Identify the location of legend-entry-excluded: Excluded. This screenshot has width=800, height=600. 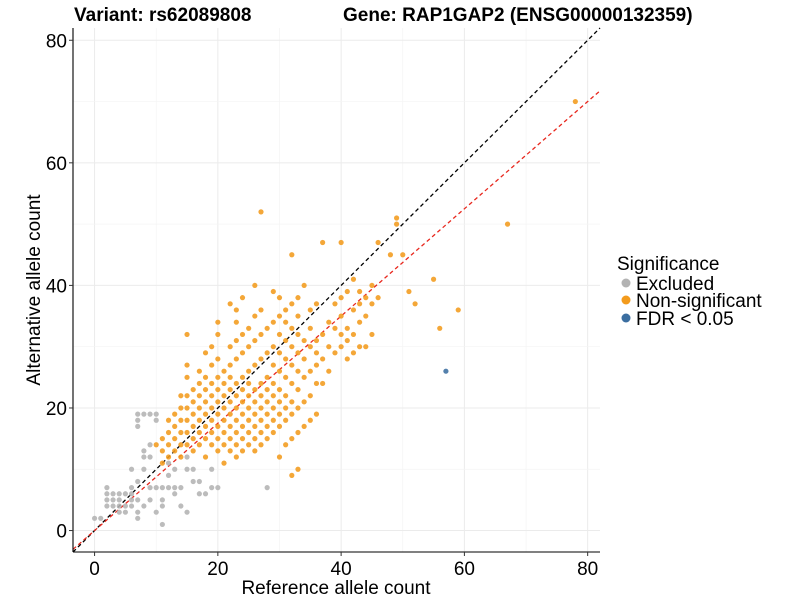
(667, 284).